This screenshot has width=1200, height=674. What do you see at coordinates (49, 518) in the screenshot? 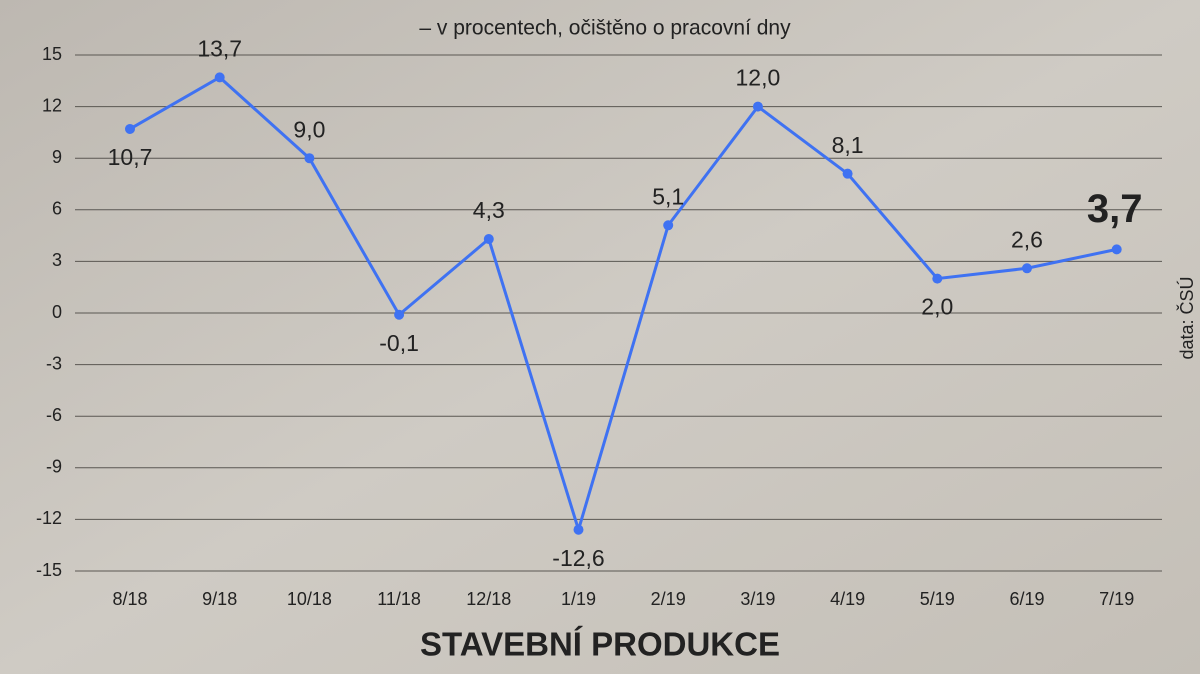
I see `y-tick-label: -12` at bounding box center [49, 518].